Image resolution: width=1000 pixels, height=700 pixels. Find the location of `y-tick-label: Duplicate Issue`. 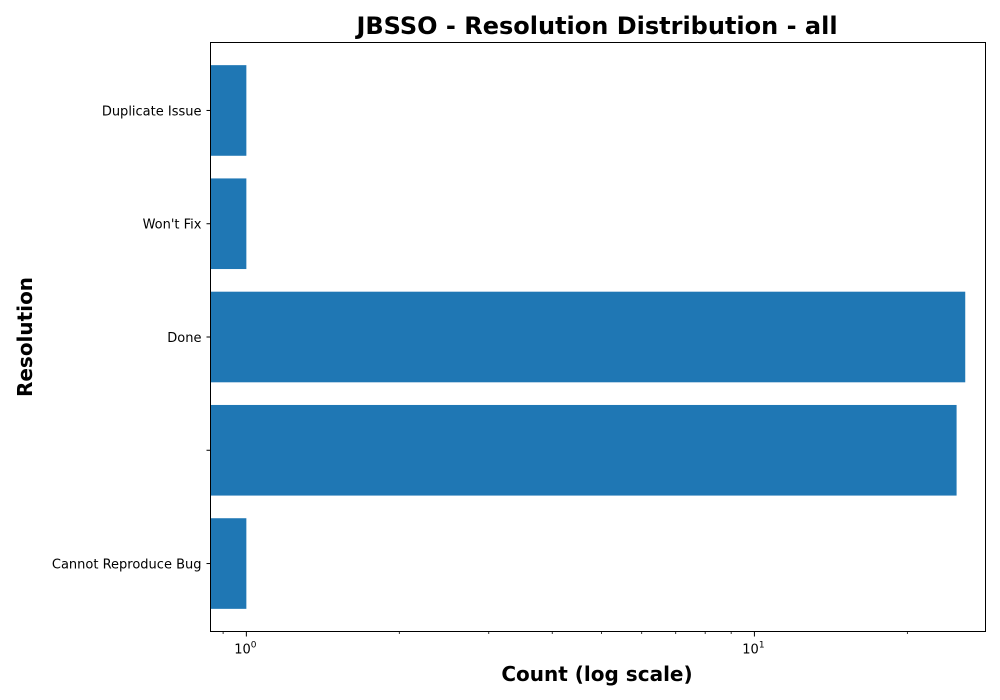

y-tick-label: Duplicate Issue is located at coordinates (152, 111).